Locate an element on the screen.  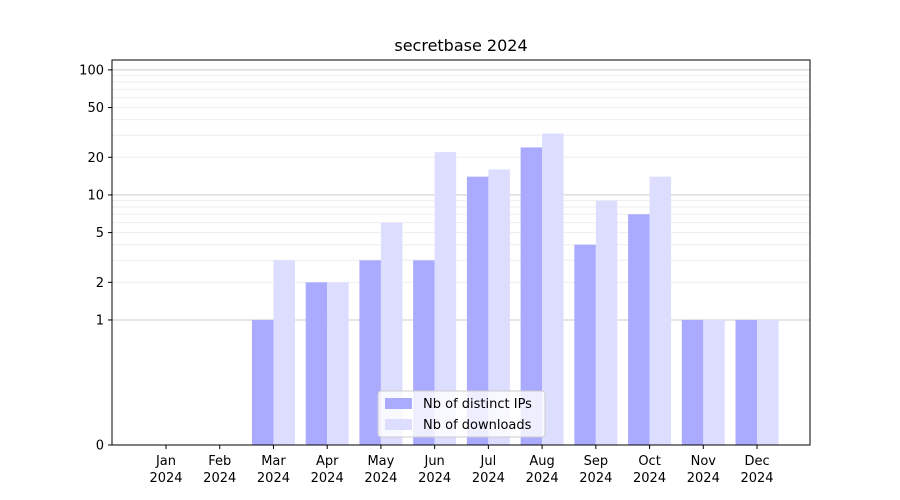
y-tick-label: 10 is located at coordinates (95, 195).